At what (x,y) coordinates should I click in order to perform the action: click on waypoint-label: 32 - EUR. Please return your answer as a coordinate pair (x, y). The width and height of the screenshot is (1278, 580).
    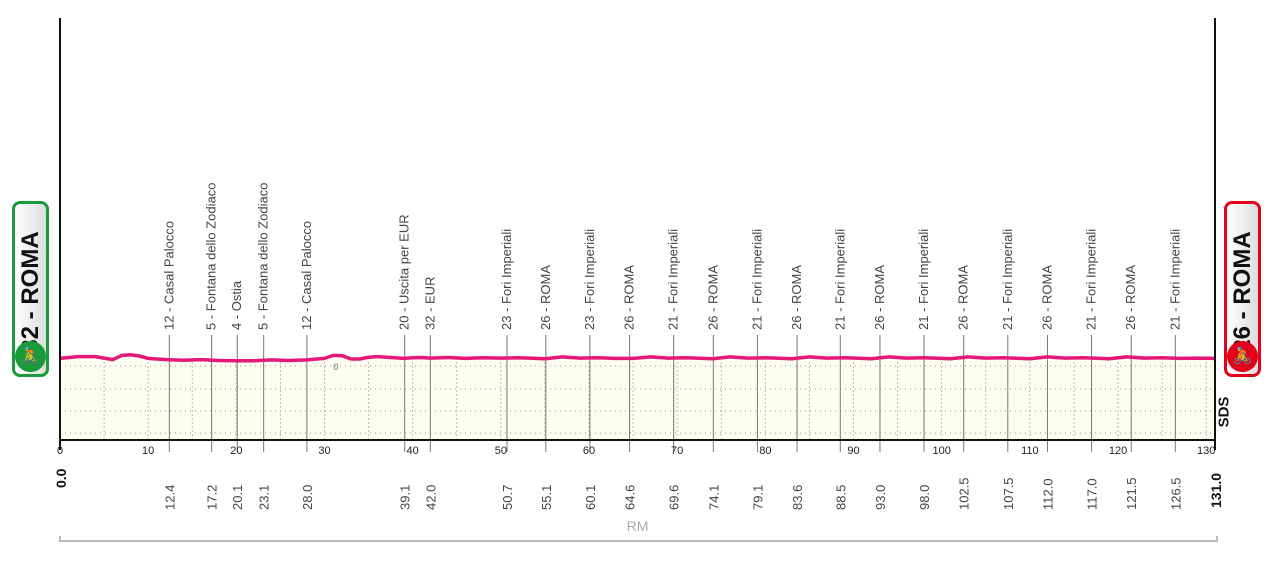
    Looking at the image, I should click on (429, 303).